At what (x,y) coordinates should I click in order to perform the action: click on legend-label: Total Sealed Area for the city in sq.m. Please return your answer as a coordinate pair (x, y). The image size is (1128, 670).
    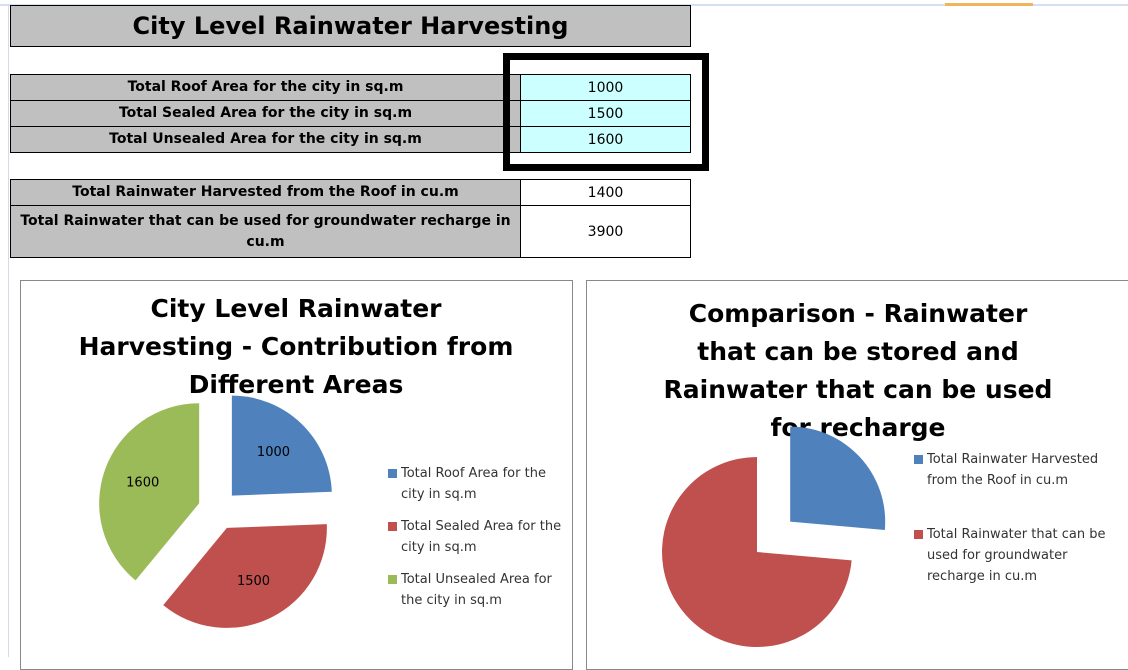
    Looking at the image, I should click on (481, 537).